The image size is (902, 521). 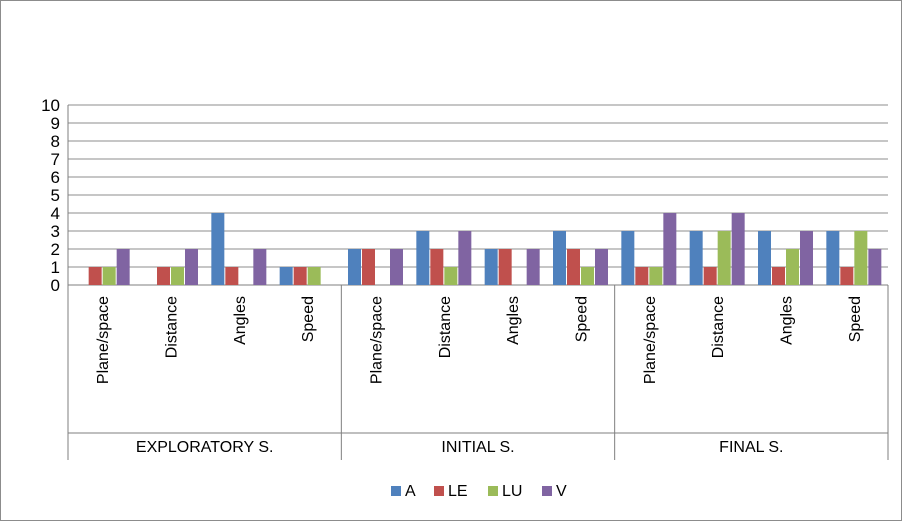 I want to click on y-tick-label: 1, so click(x=55, y=267).